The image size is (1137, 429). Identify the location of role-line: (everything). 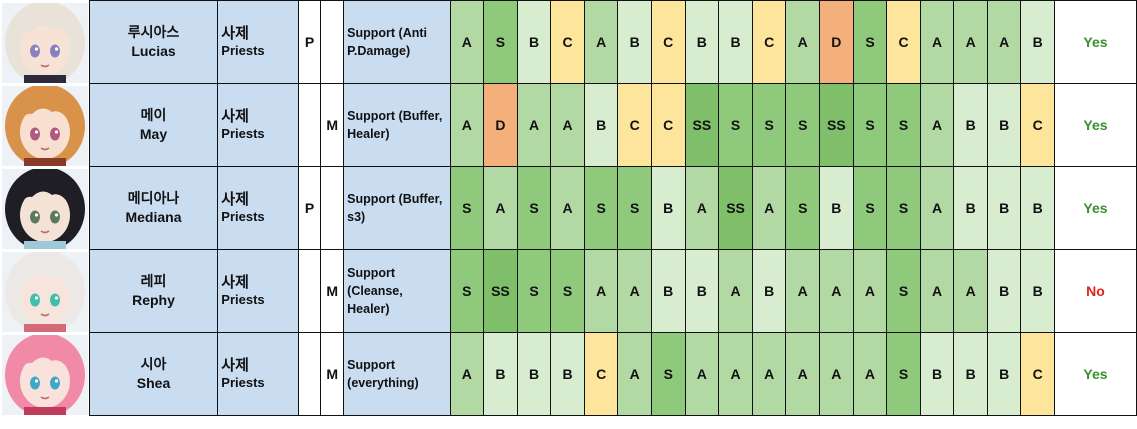
(383, 383).